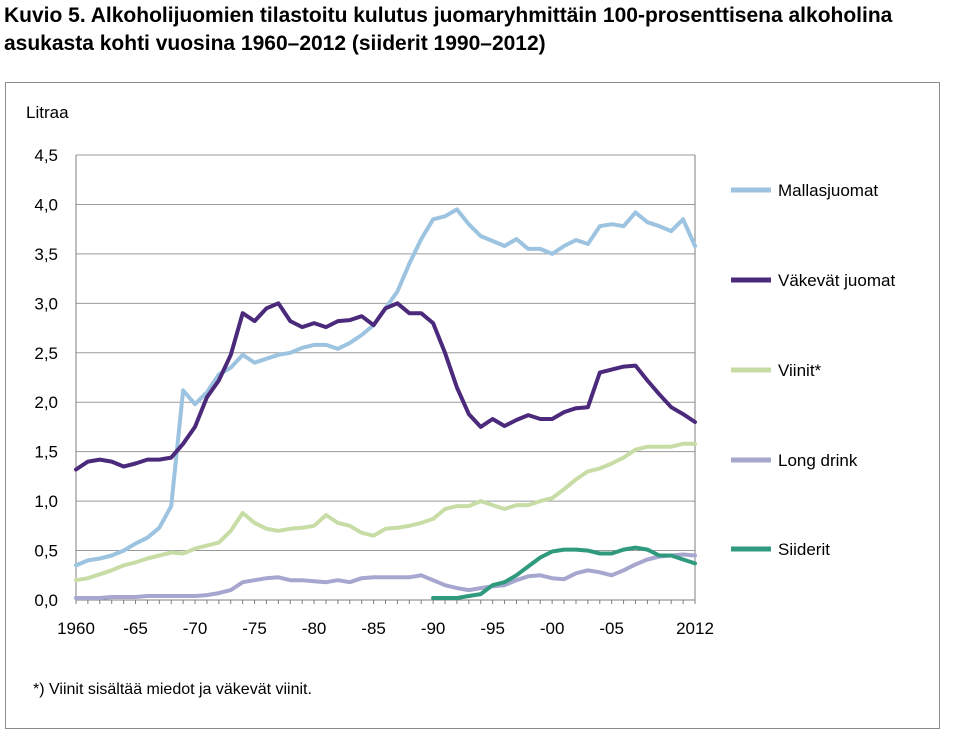  I want to click on y-tick-label: 0,0, so click(46, 600).